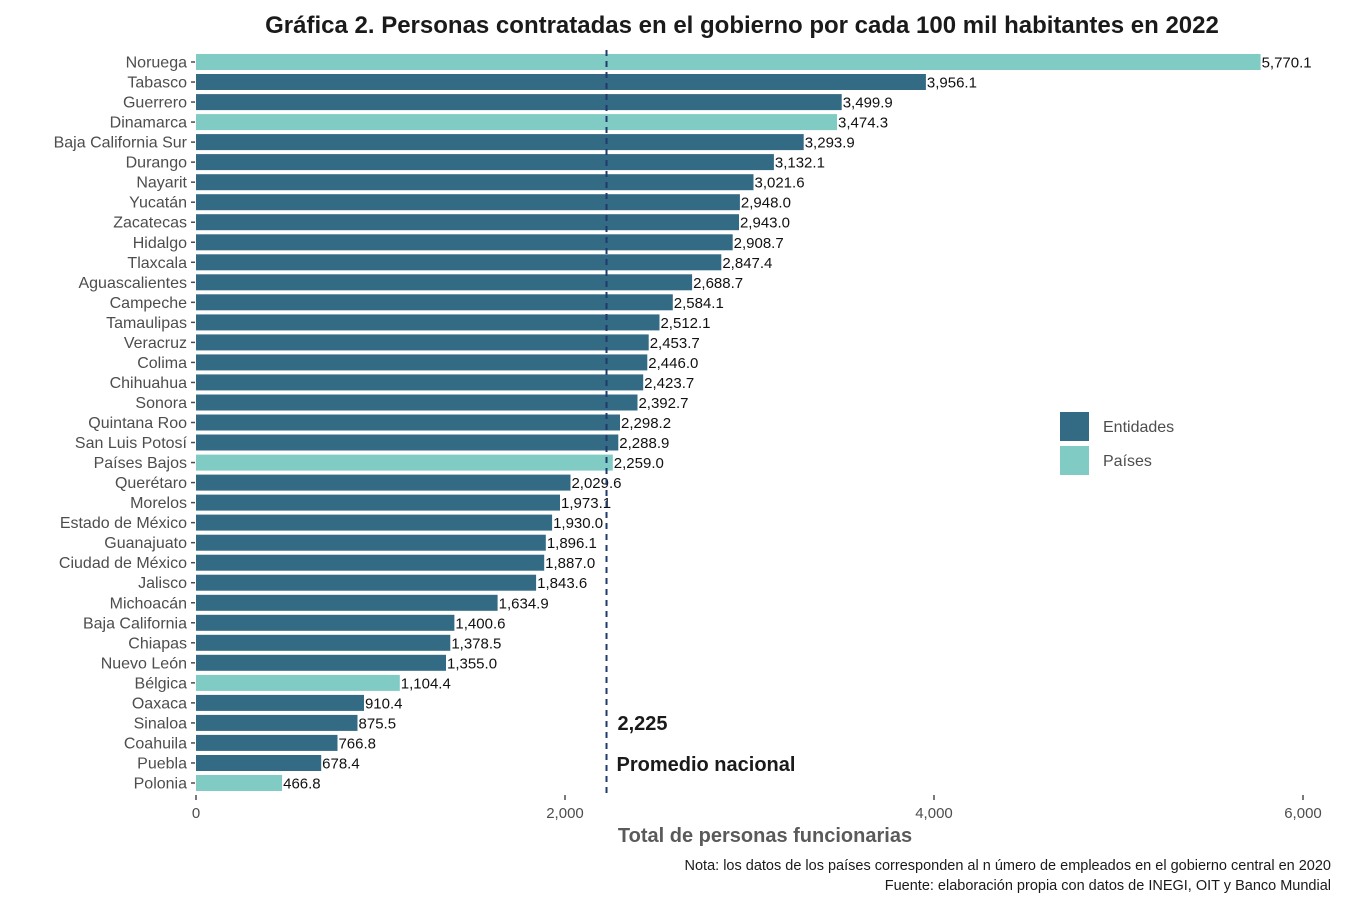 Image resolution: width=1364 pixels, height=906 pixels. I want to click on legend-label-paises: Países, so click(1127, 461).